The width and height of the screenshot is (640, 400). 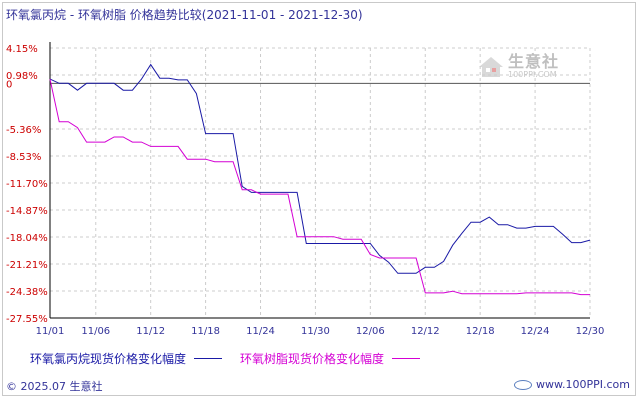 I want to click on x-tick-label: 11/24, so click(x=260, y=331).